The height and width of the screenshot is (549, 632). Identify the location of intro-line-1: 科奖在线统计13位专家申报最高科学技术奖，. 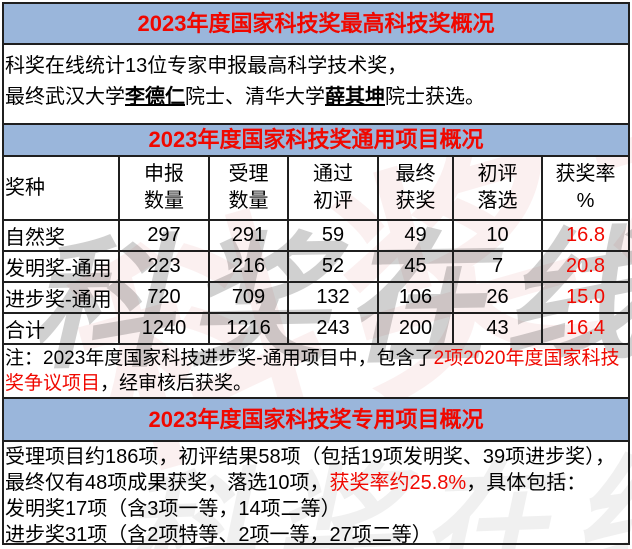
(206, 66).